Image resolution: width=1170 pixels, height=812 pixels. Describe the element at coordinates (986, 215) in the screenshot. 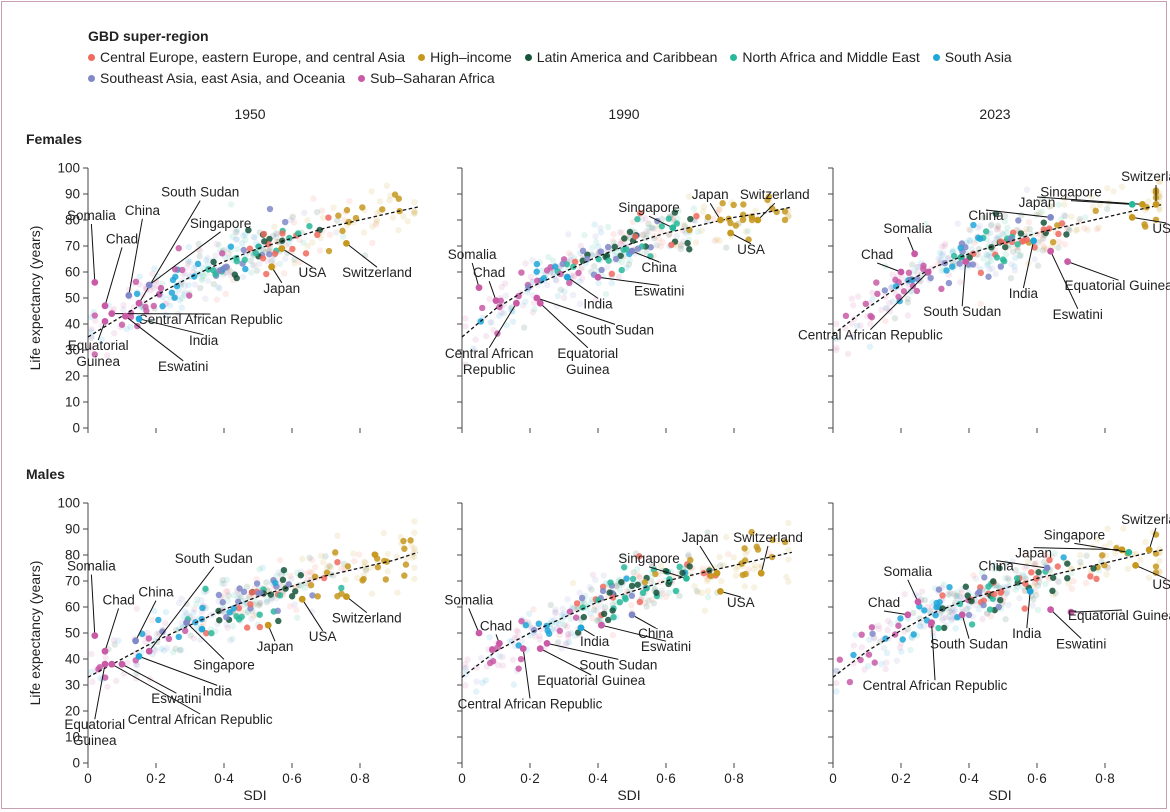

I see `country-label: China` at that location.